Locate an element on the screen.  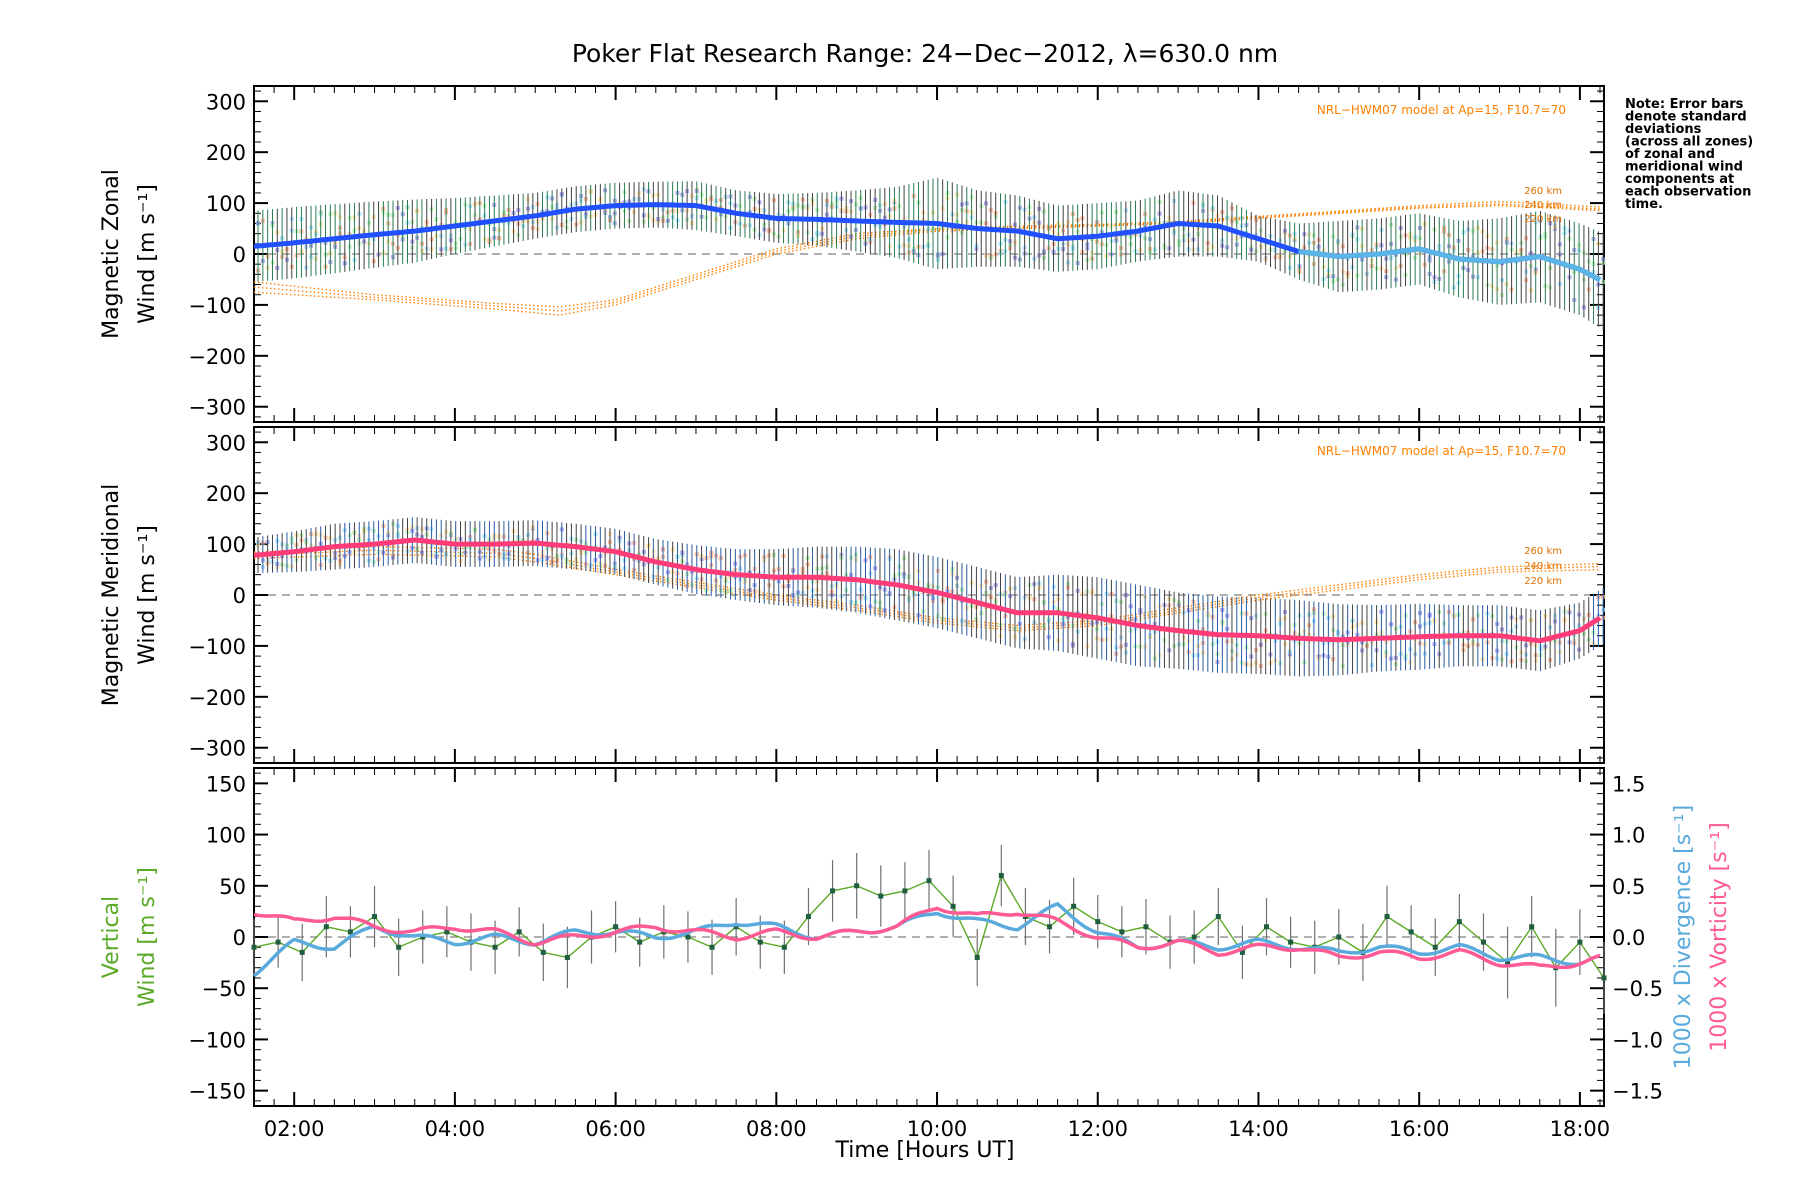
mean-wind-line is located at coordinates (927, 590).